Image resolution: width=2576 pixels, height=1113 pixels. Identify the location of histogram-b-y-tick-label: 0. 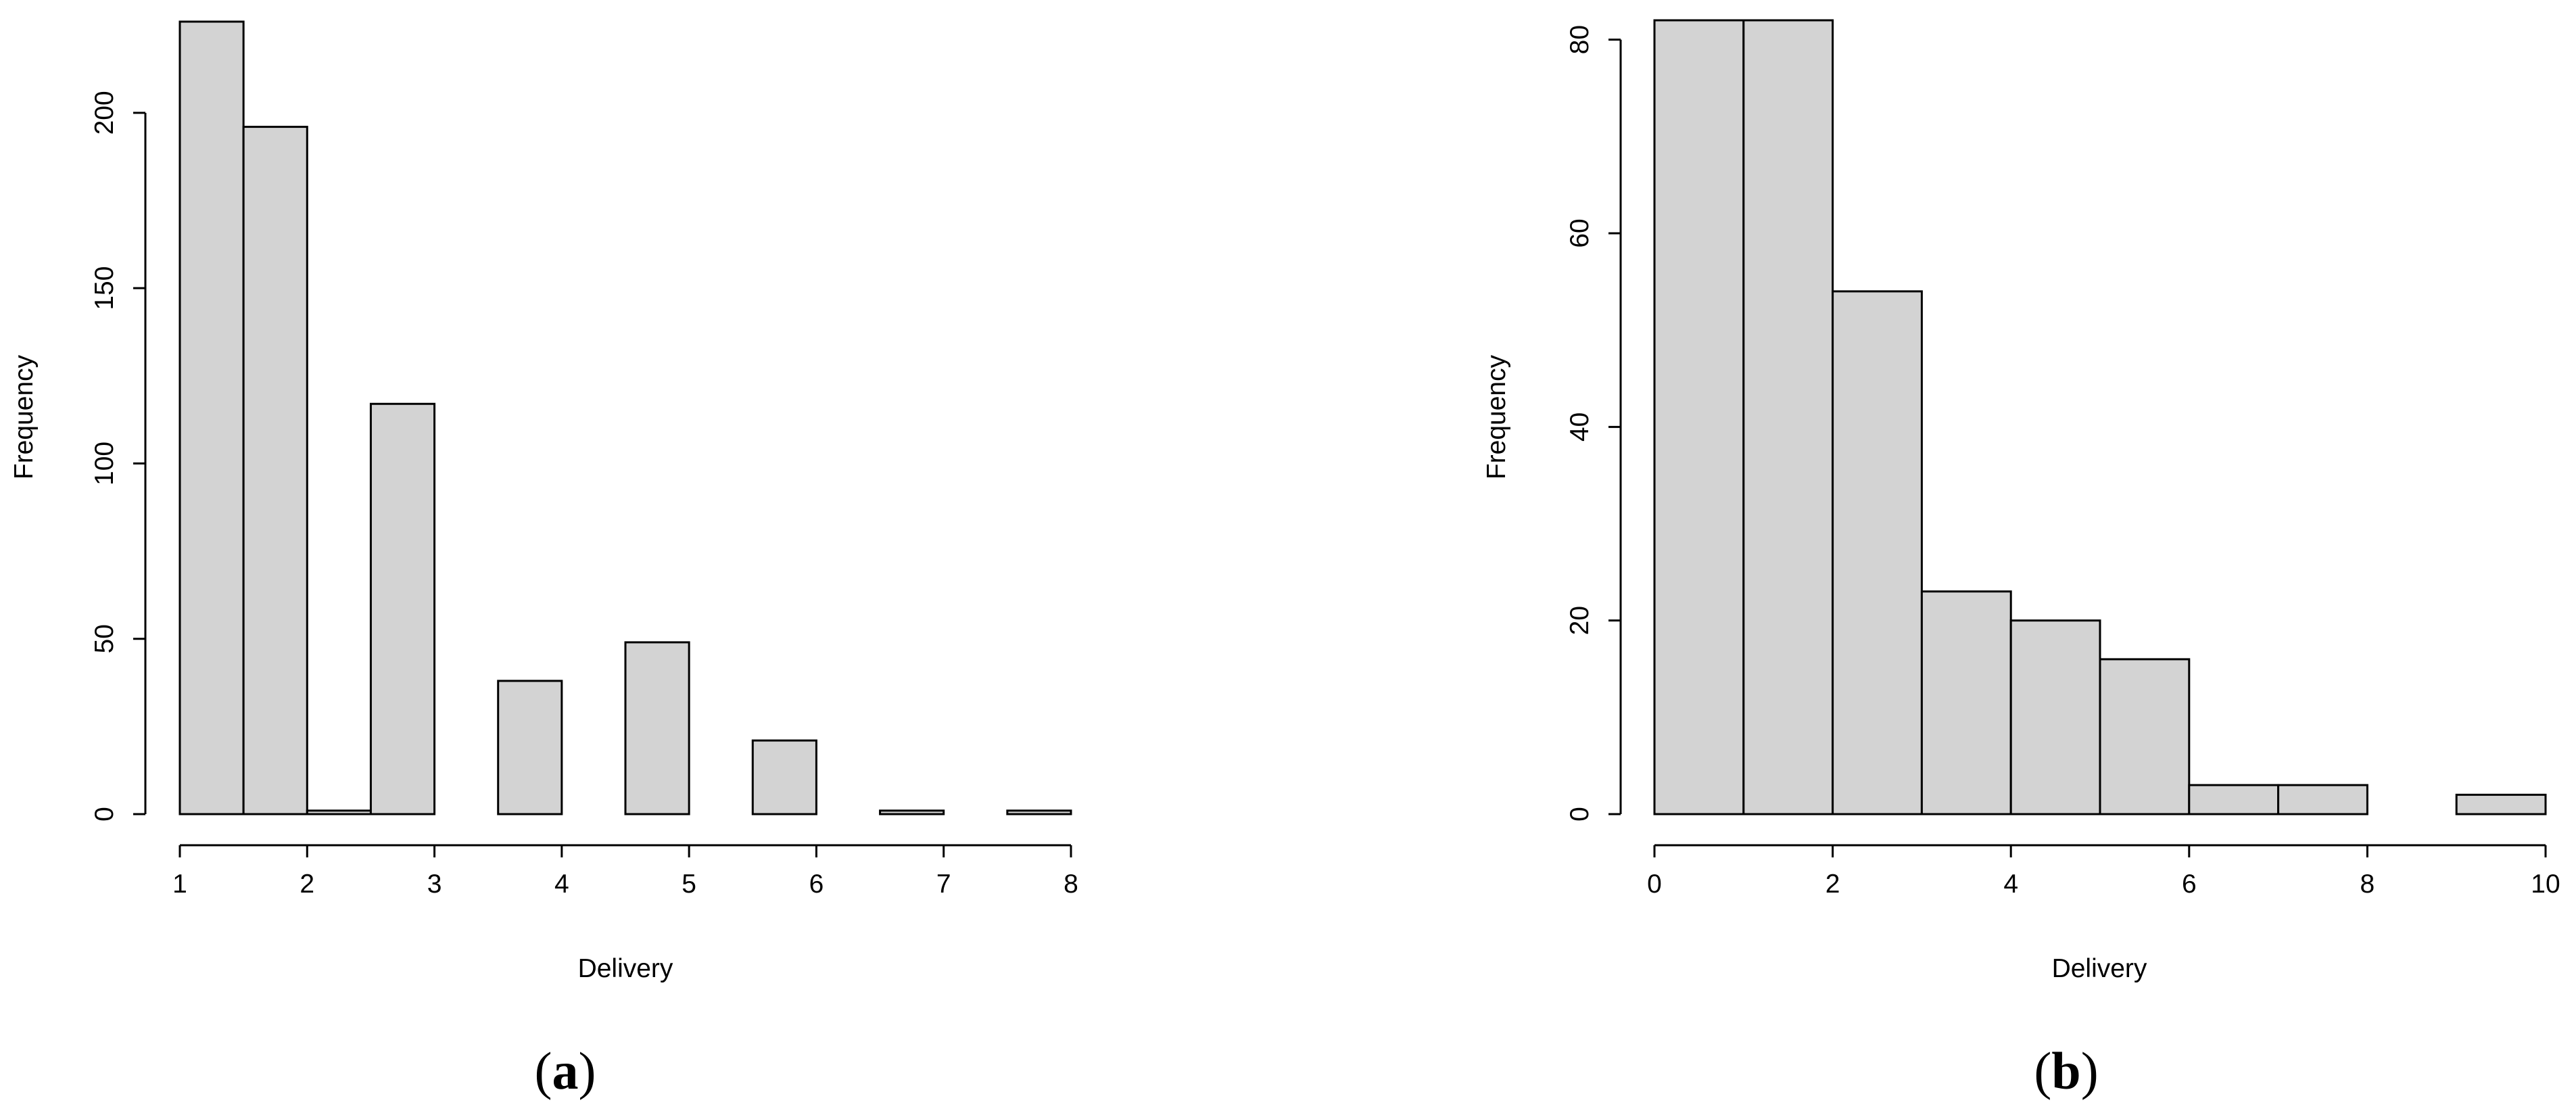
(1579, 814).